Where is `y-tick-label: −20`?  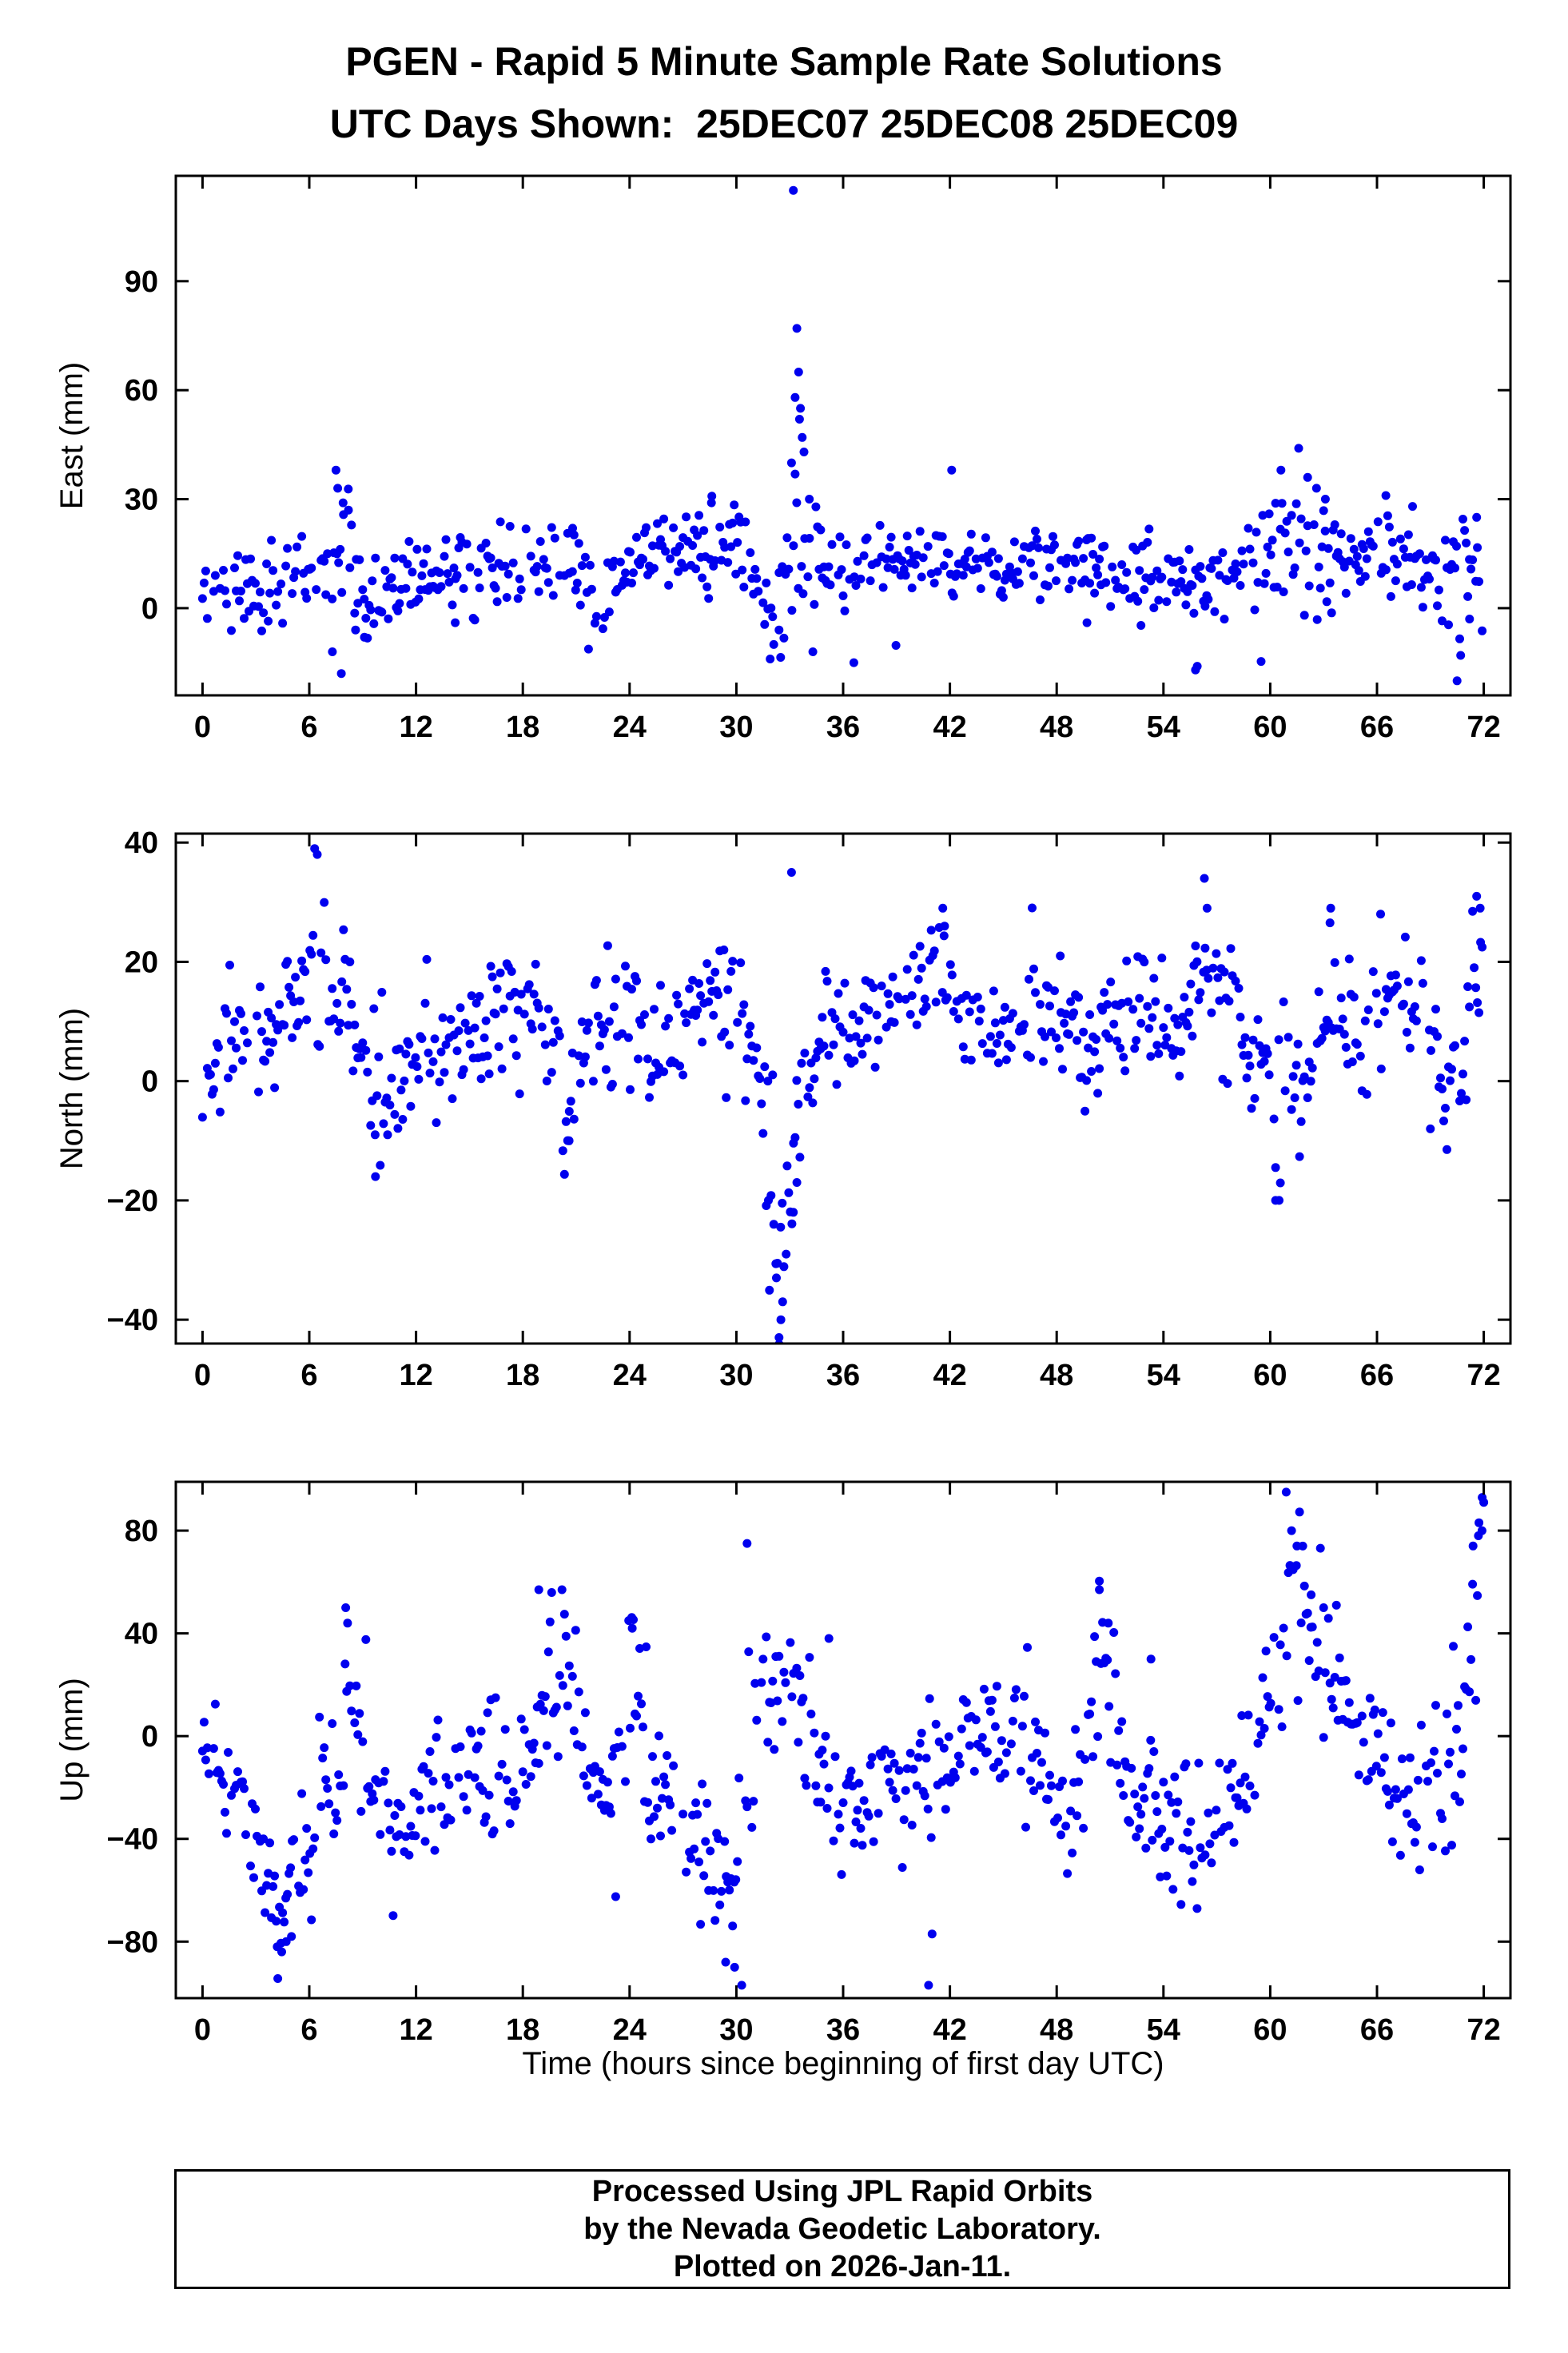 y-tick-label: −20 is located at coordinates (132, 1201).